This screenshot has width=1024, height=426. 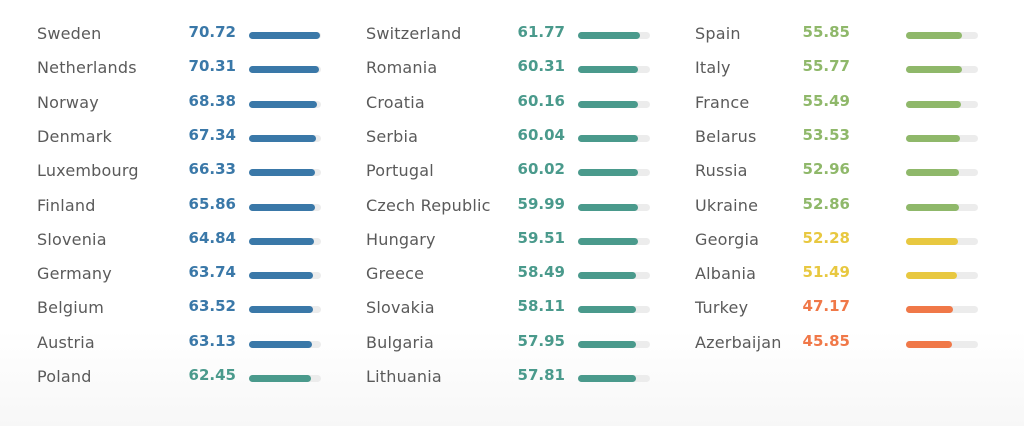 I want to click on row-croatia: Croatia 60.16, so click(x=508, y=103).